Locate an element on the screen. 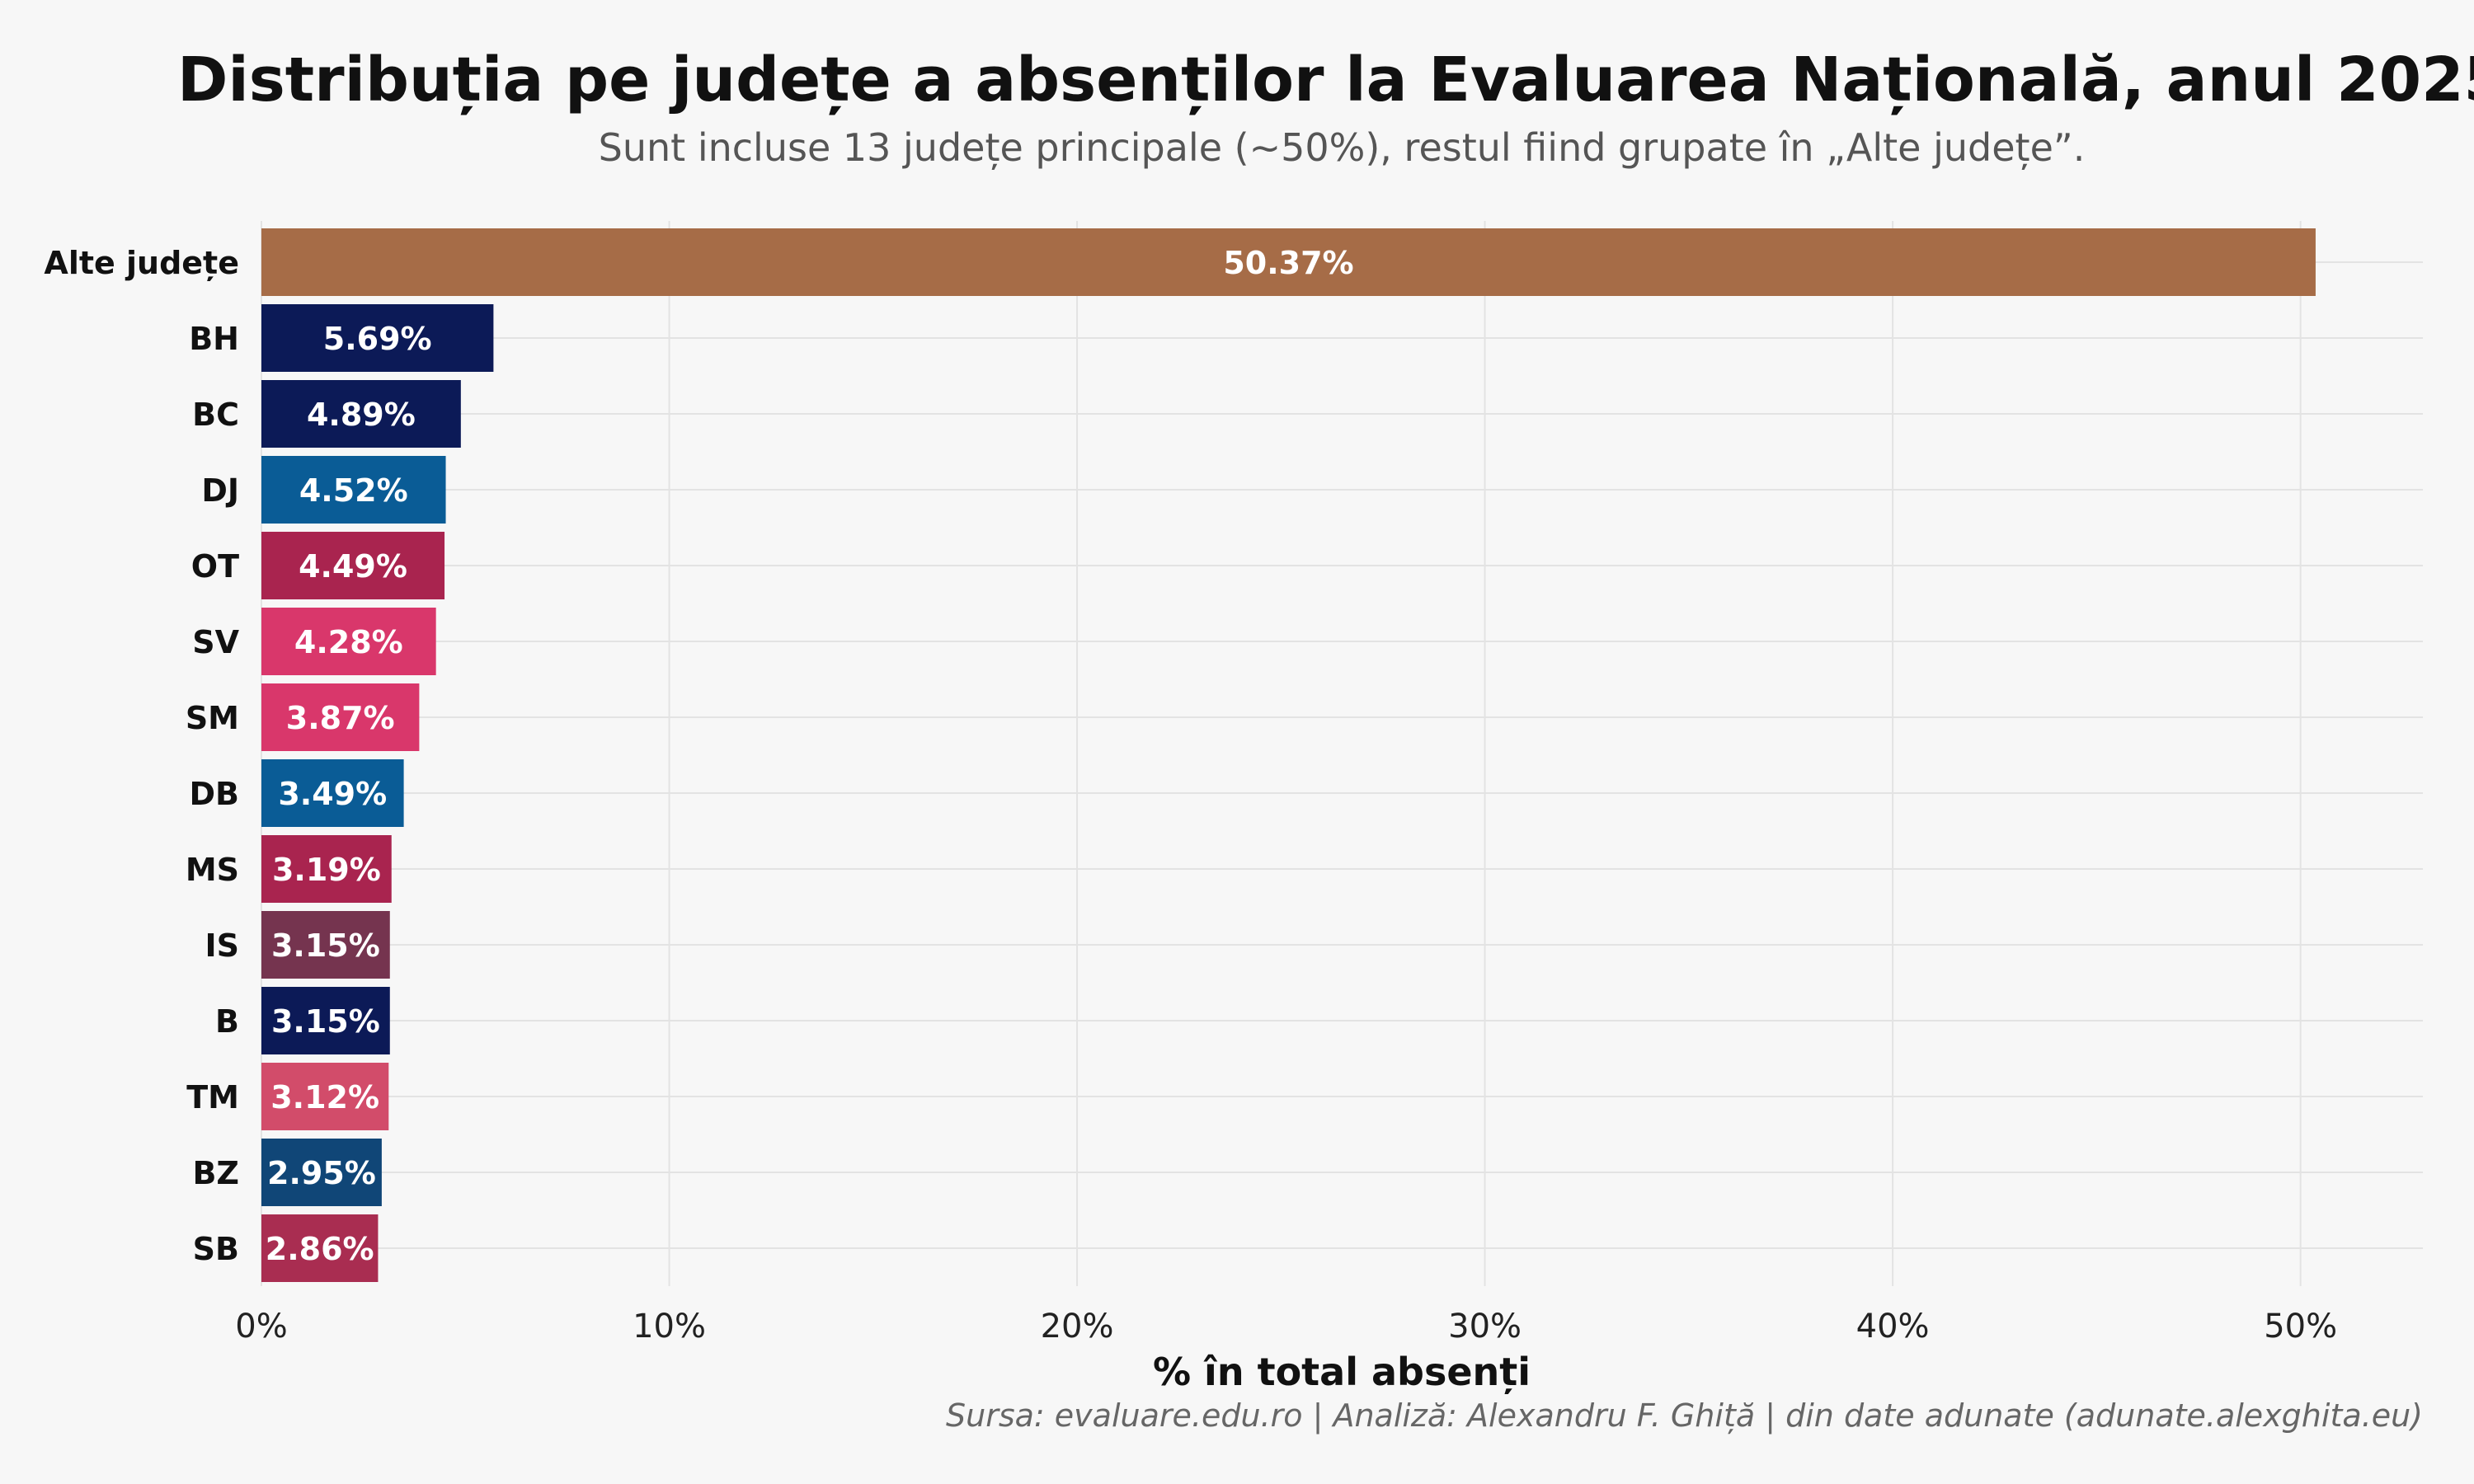 This screenshot has width=2474, height=1484. category-label-5: SV is located at coordinates (215, 642).